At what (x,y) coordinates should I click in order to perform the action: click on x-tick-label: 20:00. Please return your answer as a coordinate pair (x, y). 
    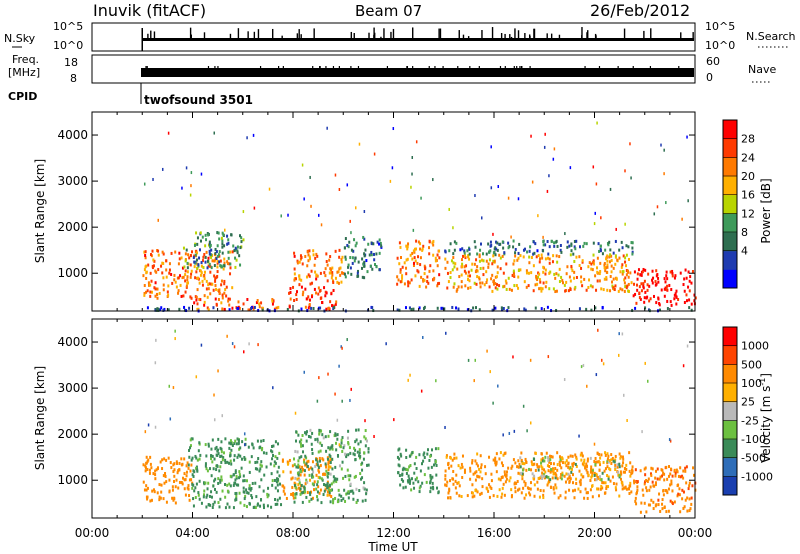
    Looking at the image, I should click on (594, 533).